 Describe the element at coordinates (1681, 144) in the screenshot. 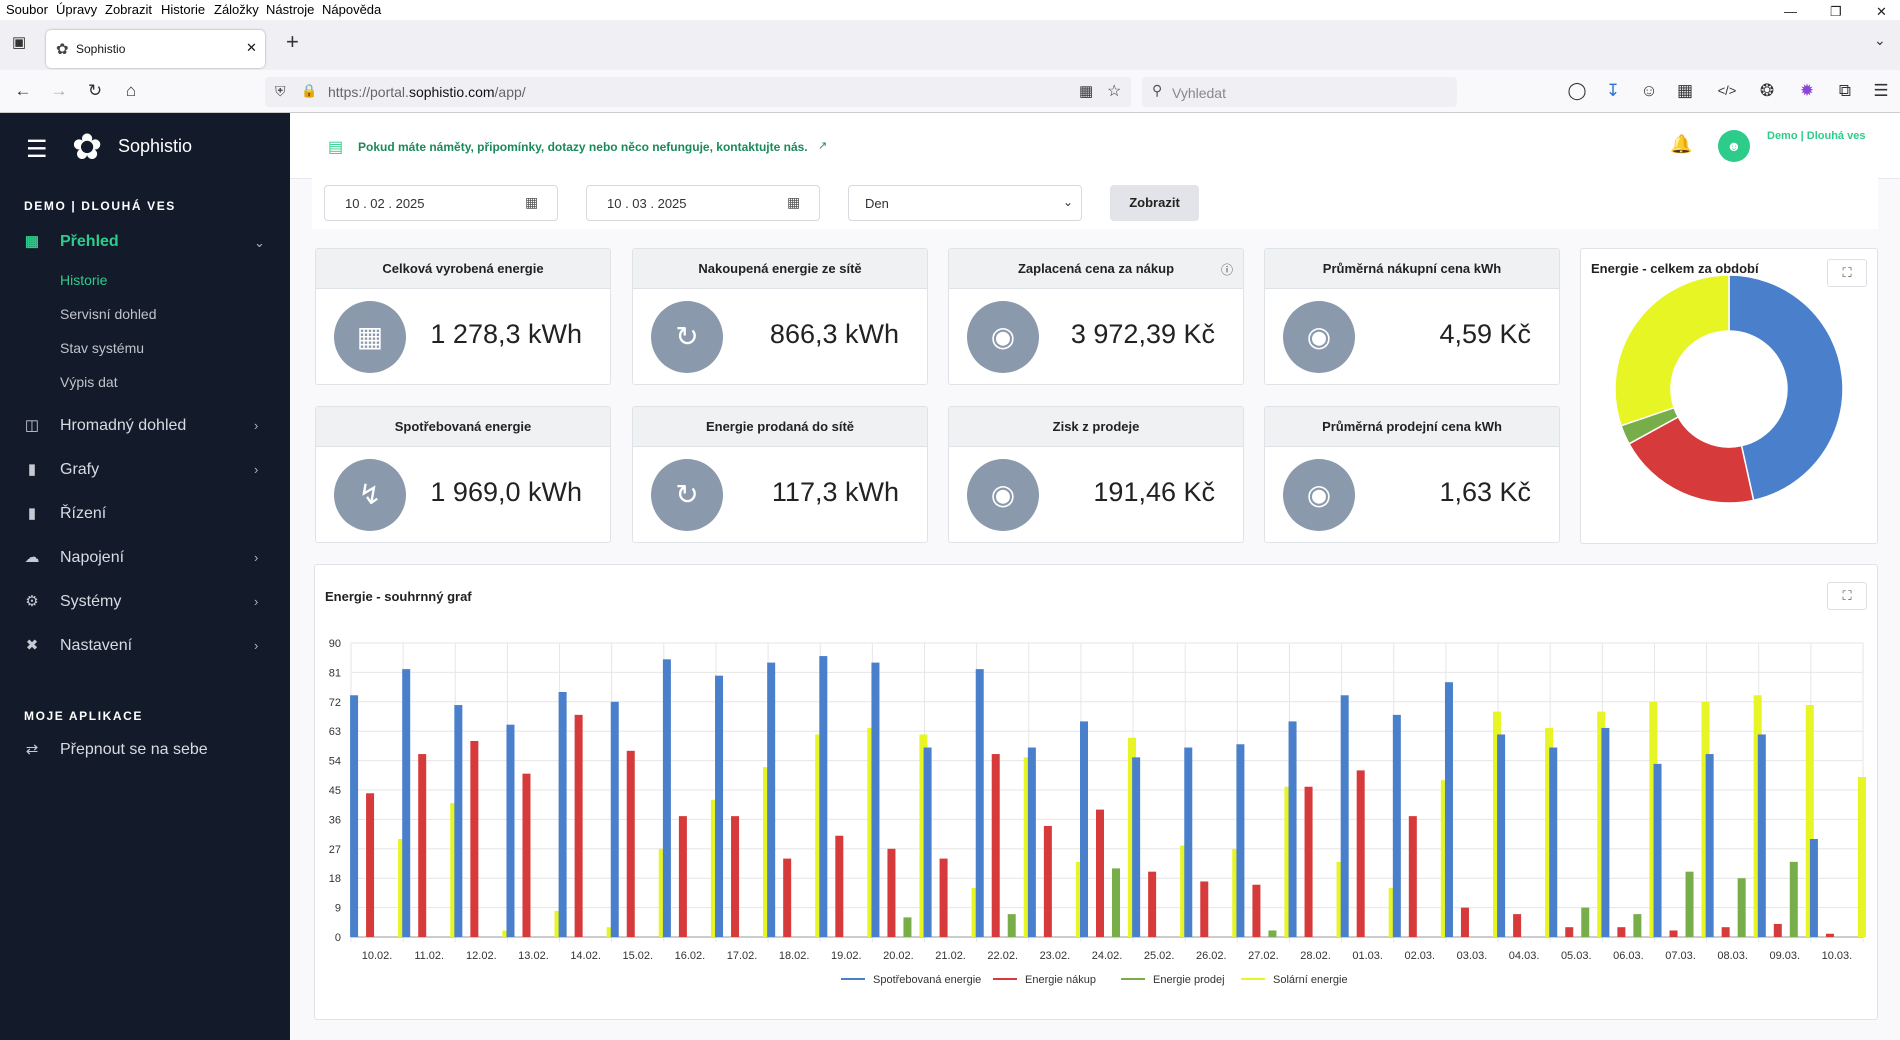

I see `bell-icon: 🔔` at that location.